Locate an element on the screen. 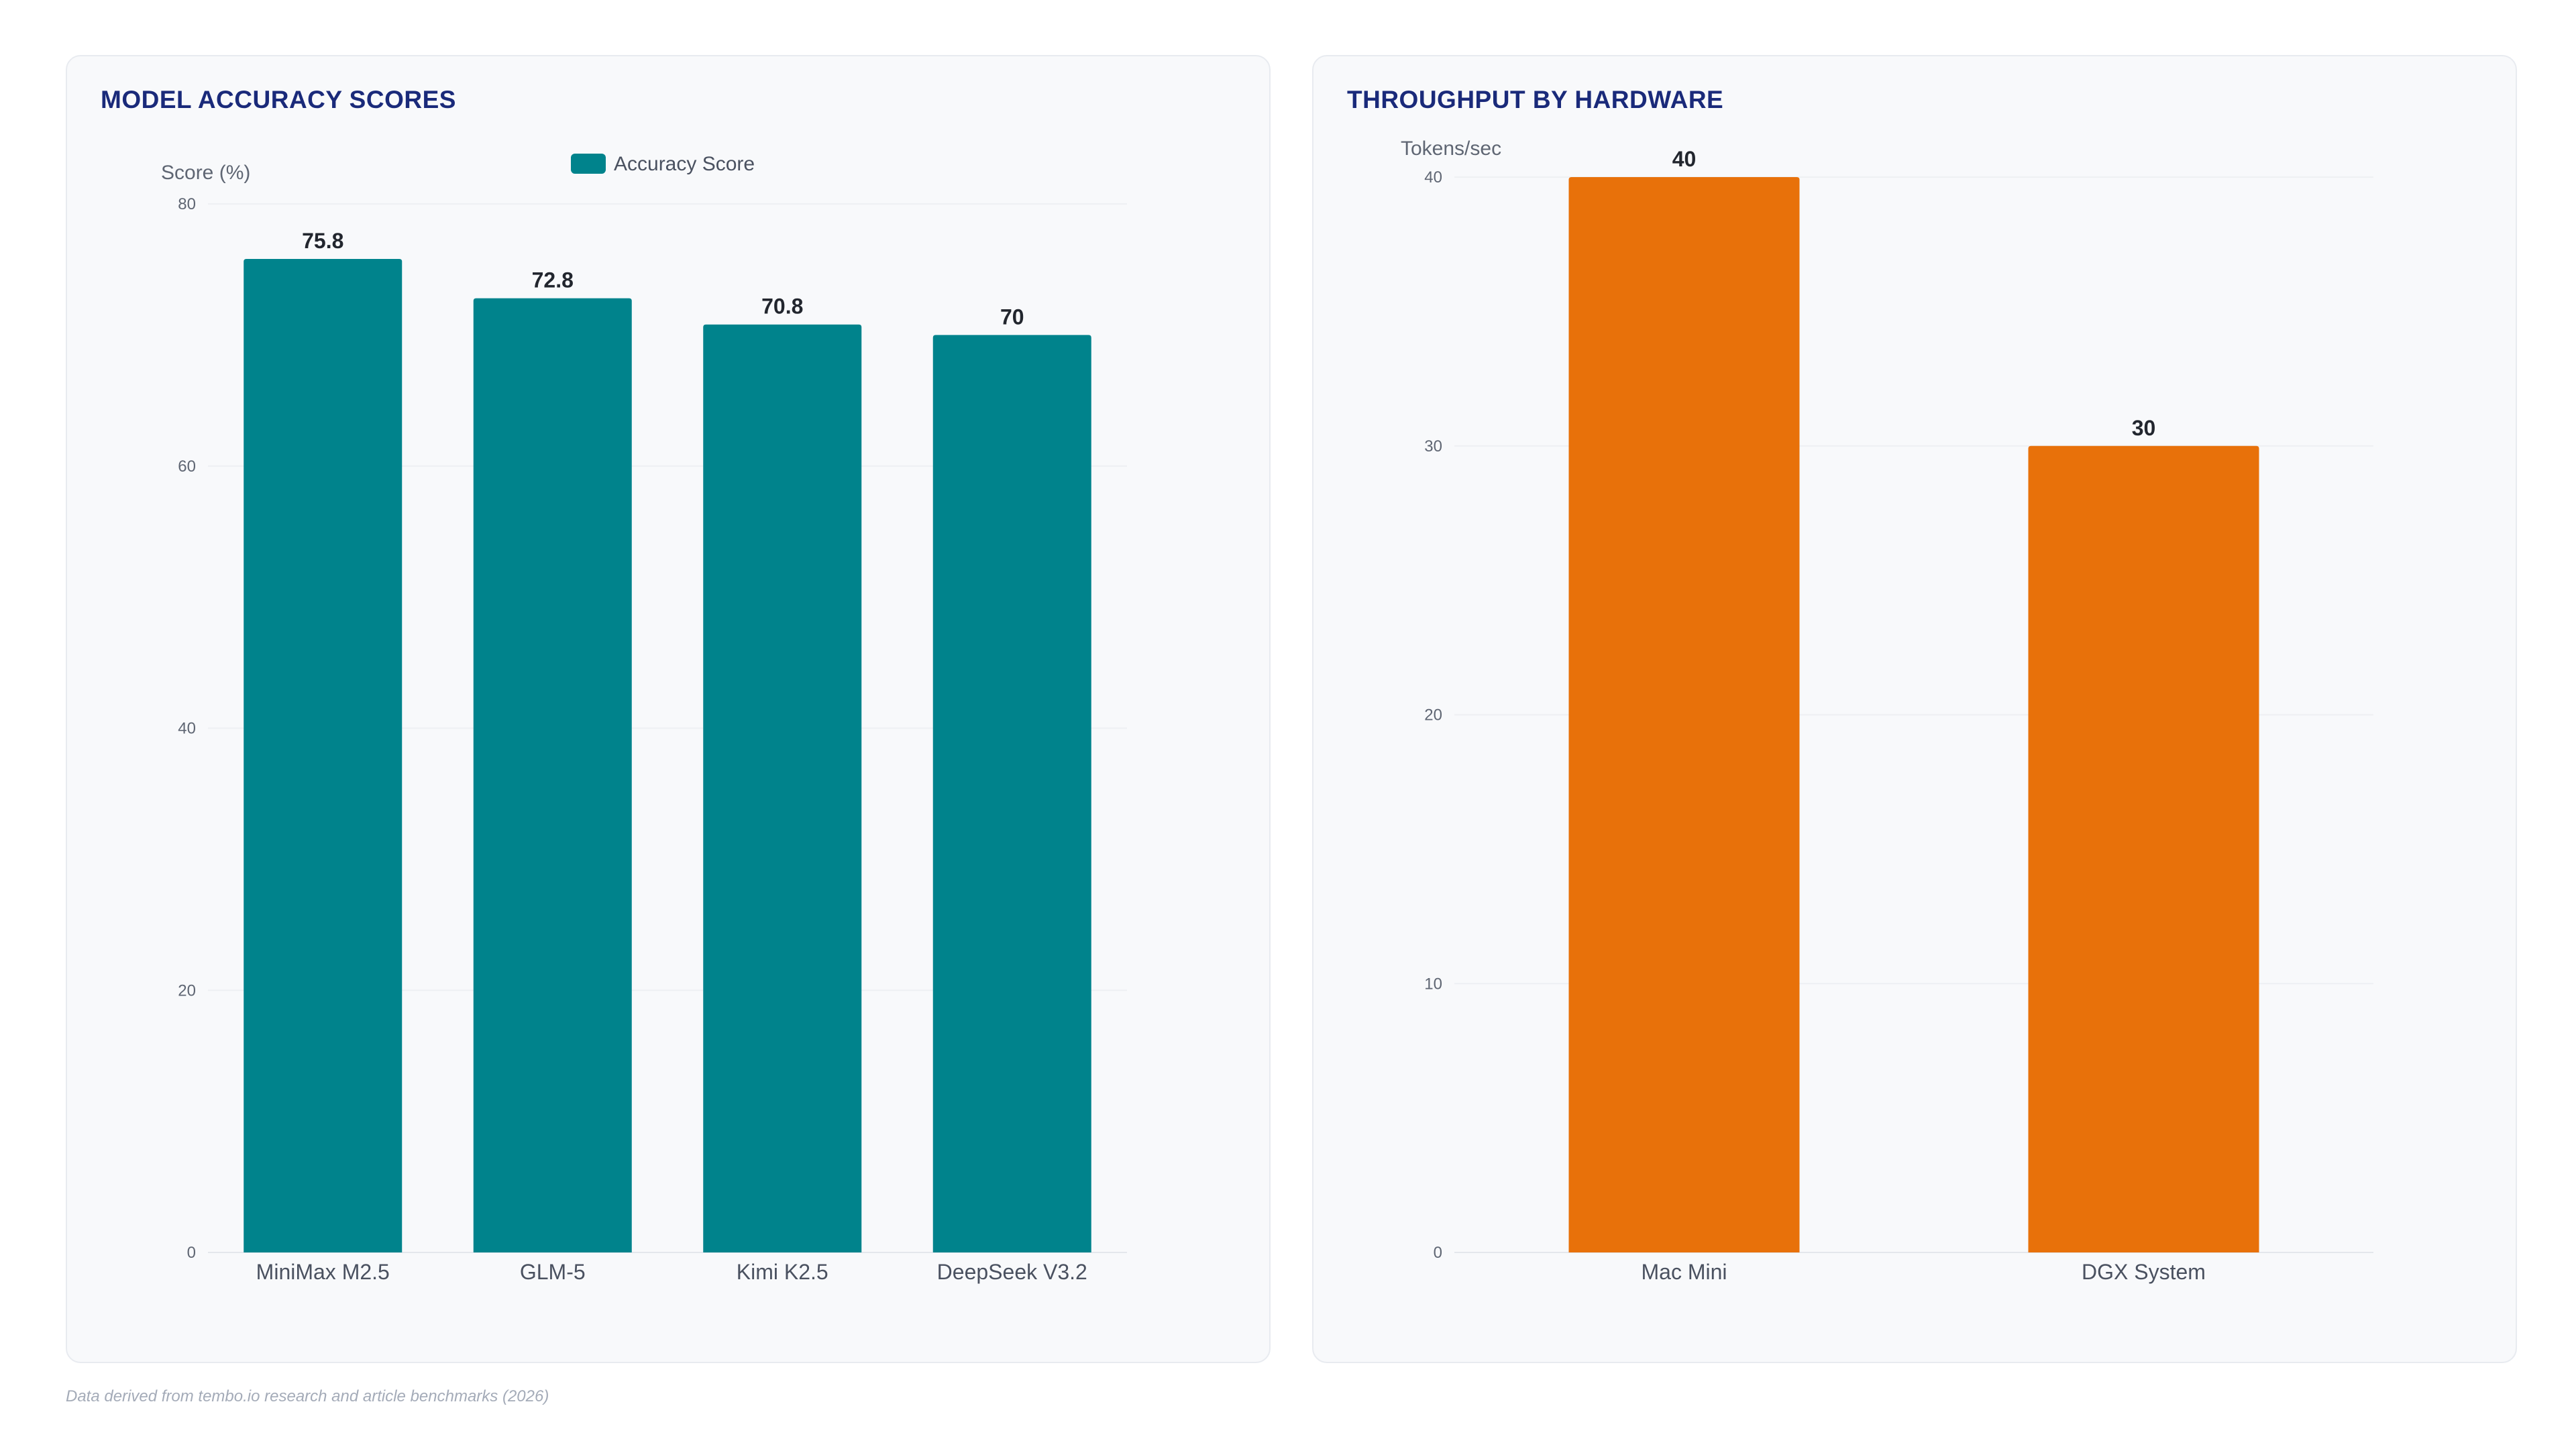 Image resolution: width=2576 pixels, height=1449 pixels. bar-value-label: 70.8 is located at coordinates (782, 306).